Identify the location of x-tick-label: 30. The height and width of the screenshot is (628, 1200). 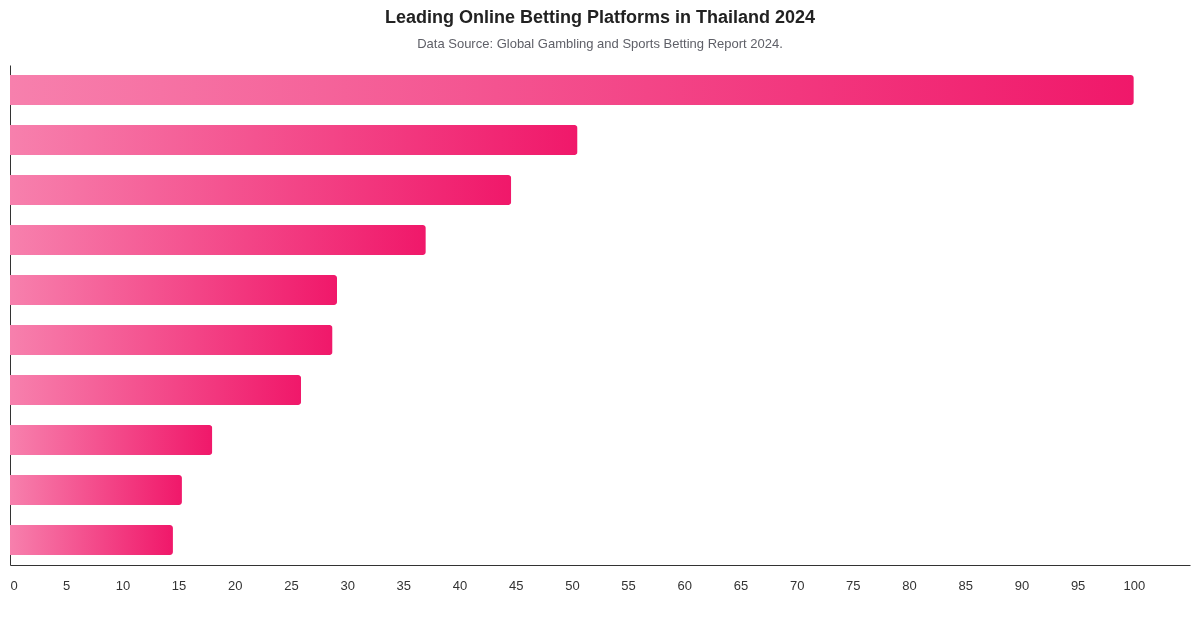
(347, 585).